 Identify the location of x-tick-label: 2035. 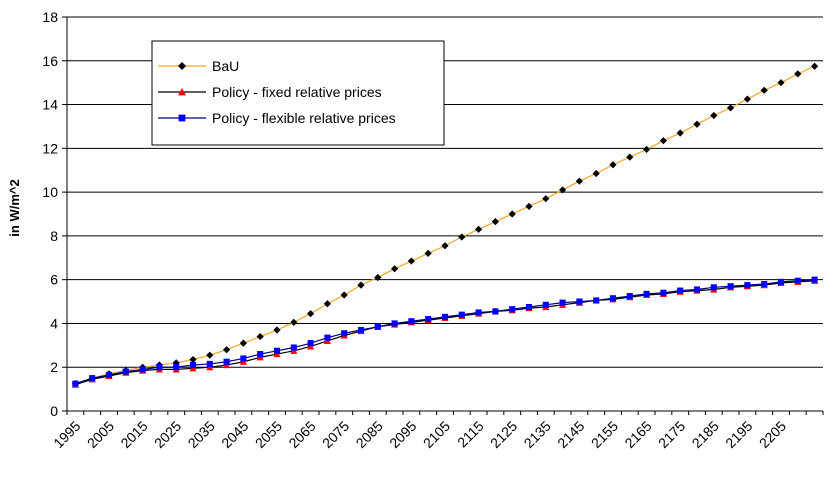
(201, 434).